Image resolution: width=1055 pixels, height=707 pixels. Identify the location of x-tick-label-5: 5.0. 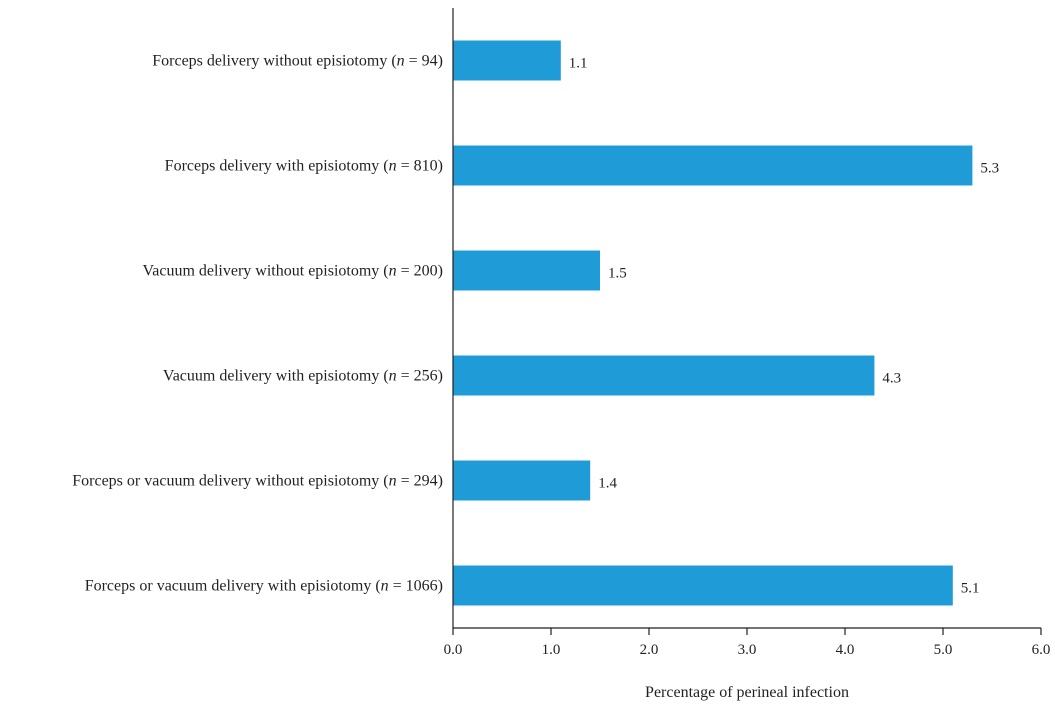
(943, 650).